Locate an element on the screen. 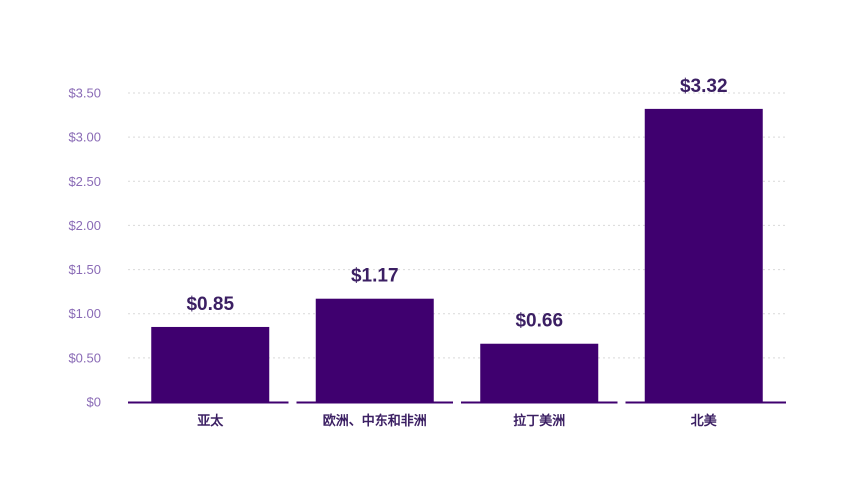  y-tick-label: $0.50 is located at coordinates (84, 357).